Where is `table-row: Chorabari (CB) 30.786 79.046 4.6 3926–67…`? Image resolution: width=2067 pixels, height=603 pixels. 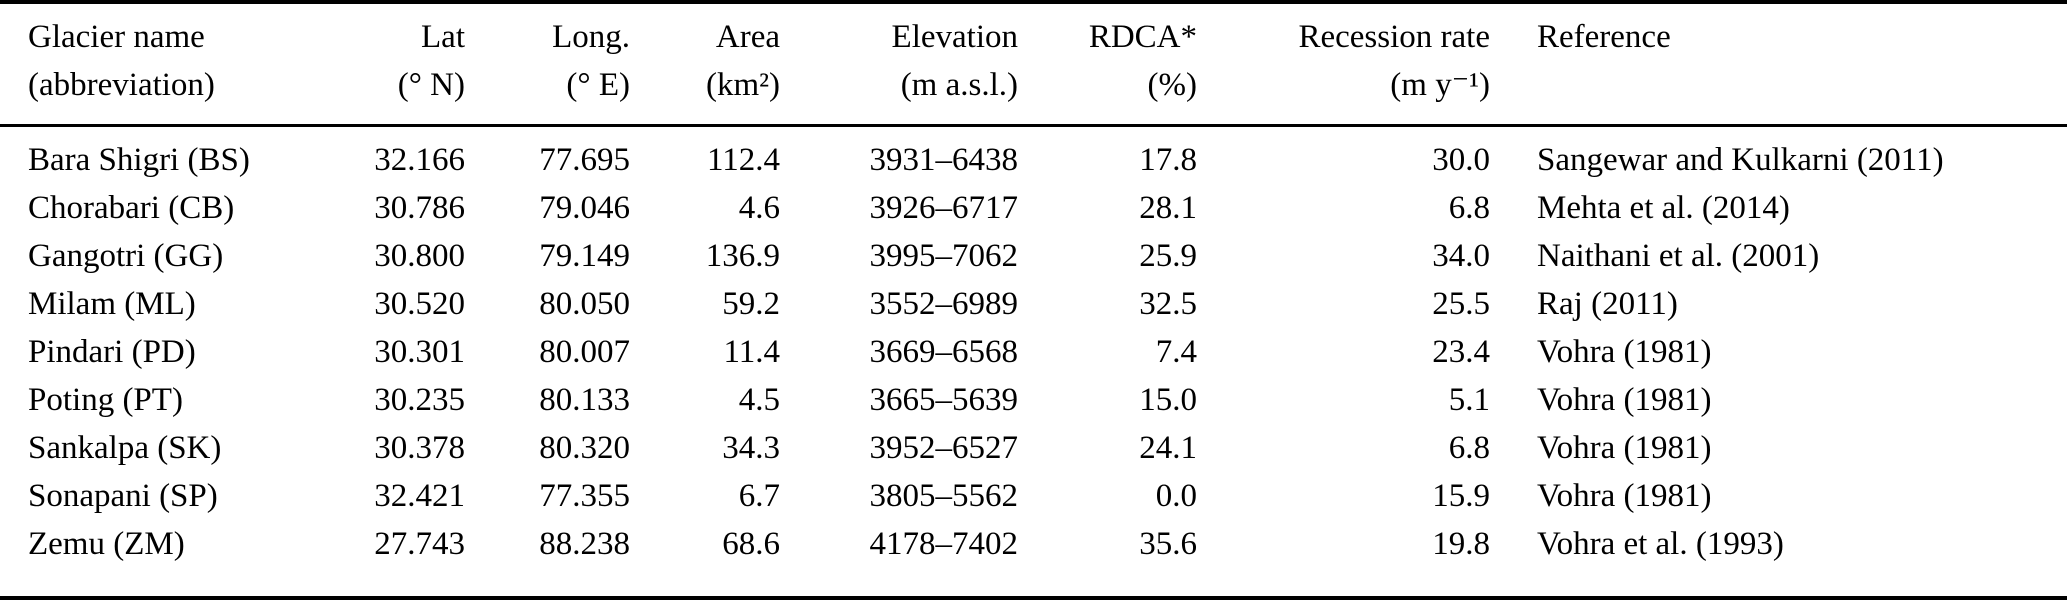 table-row: Chorabari (CB) 30.786 79.046 4.6 3926–67… is located at coordinates (1033, 208).